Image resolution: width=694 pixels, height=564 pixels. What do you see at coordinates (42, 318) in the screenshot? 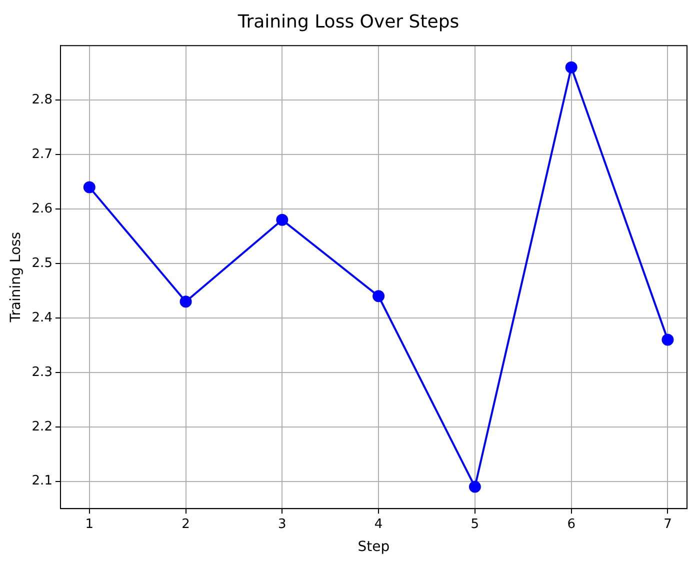
I see `y-tick-label: 2.4` at bounding box center [42, 318].